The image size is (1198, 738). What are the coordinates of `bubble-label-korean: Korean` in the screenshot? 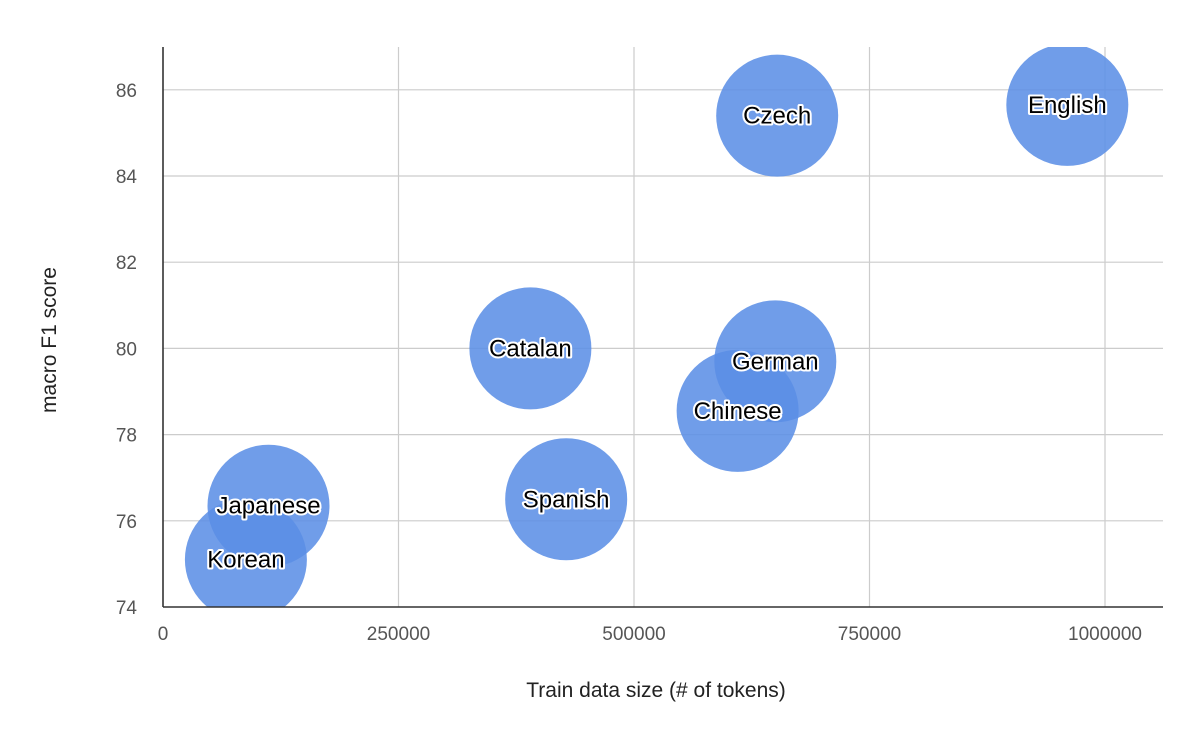 It's located at (245, 560).